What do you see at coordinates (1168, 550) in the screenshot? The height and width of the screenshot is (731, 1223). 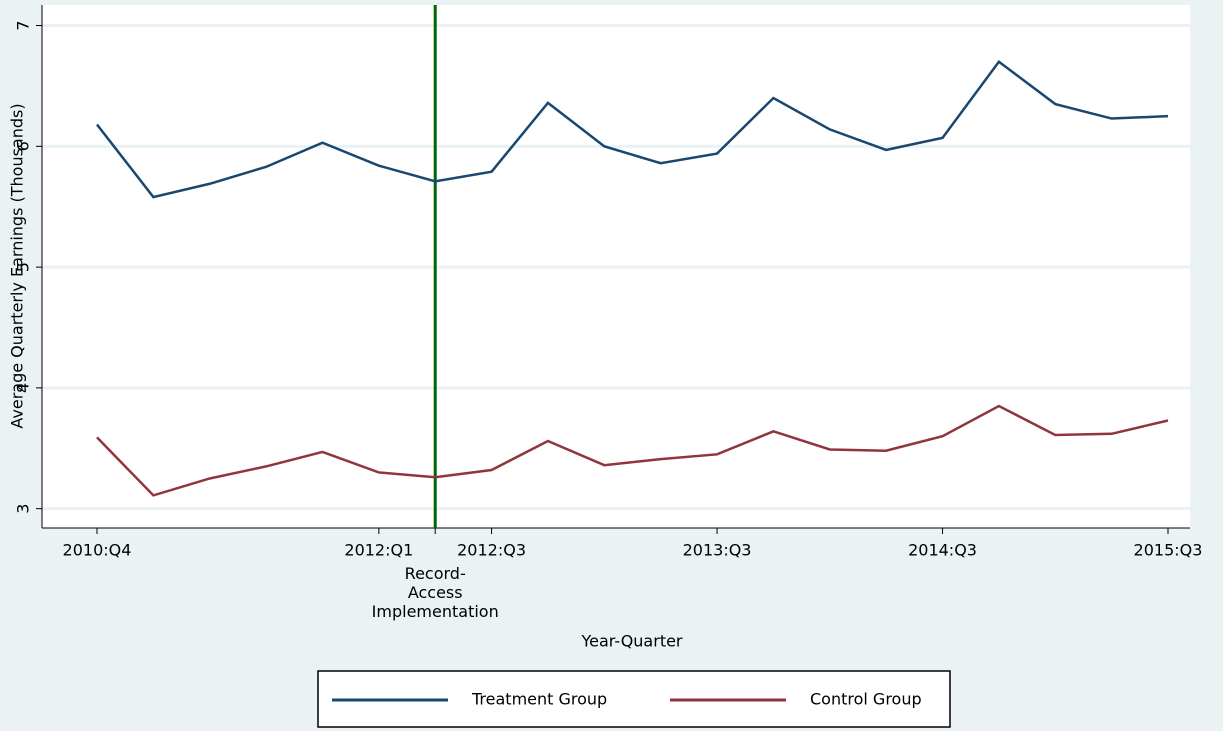 I see `x-tick-label: 2015:Q3` at bounding box center [1168, 550].